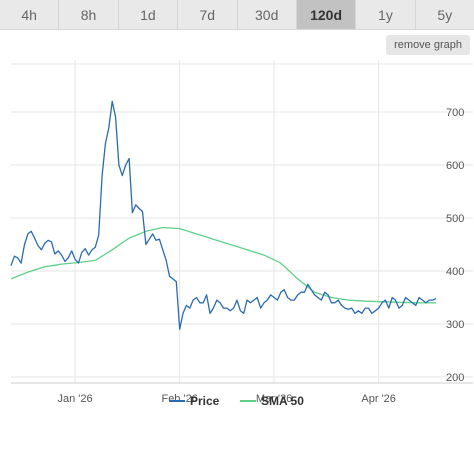 The image size is (474, 455). I want to click on tab-5y: 5y, so click(445, 14).